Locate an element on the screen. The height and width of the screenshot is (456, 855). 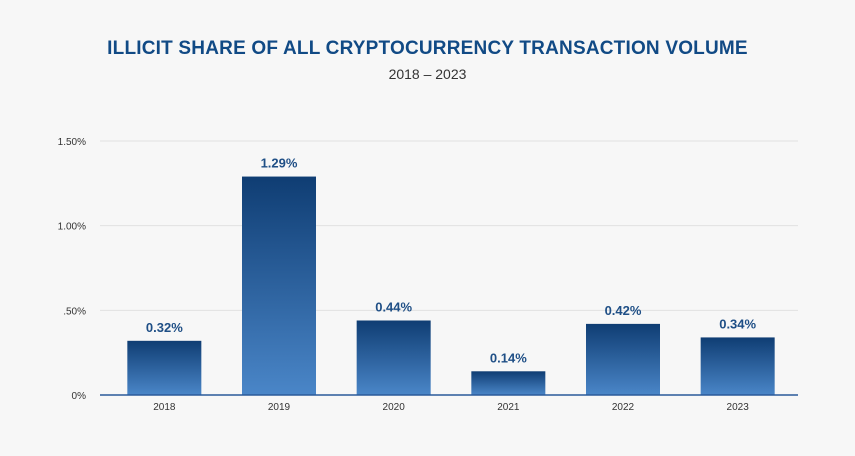
x-tick-label: 2020 is located at coordinates (394, 407).